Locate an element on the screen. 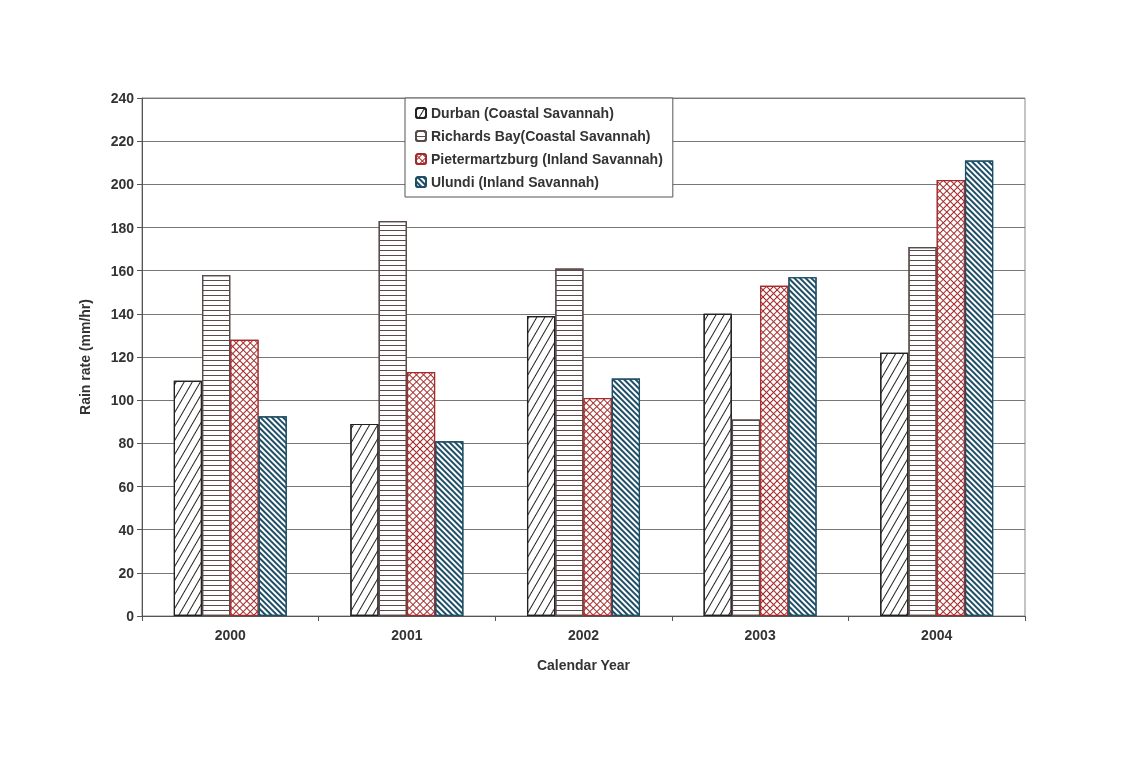  y-tick-label: 160 is located at coordinates (122, 270).